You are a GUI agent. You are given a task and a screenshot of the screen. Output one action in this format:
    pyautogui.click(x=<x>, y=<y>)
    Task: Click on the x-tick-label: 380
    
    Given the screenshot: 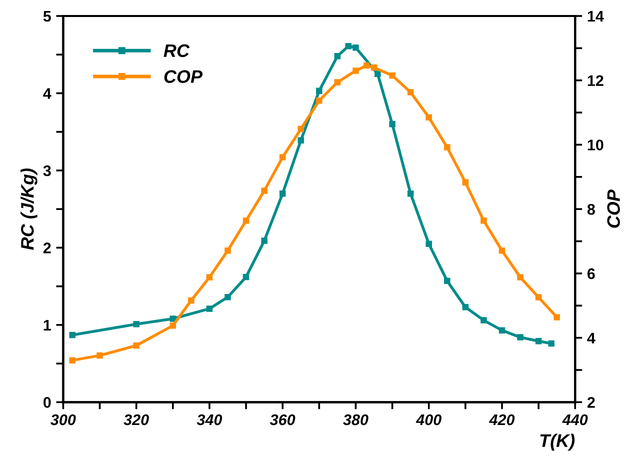 What is the action you would take?
    pyautogui.click(x=355, y=420)
    